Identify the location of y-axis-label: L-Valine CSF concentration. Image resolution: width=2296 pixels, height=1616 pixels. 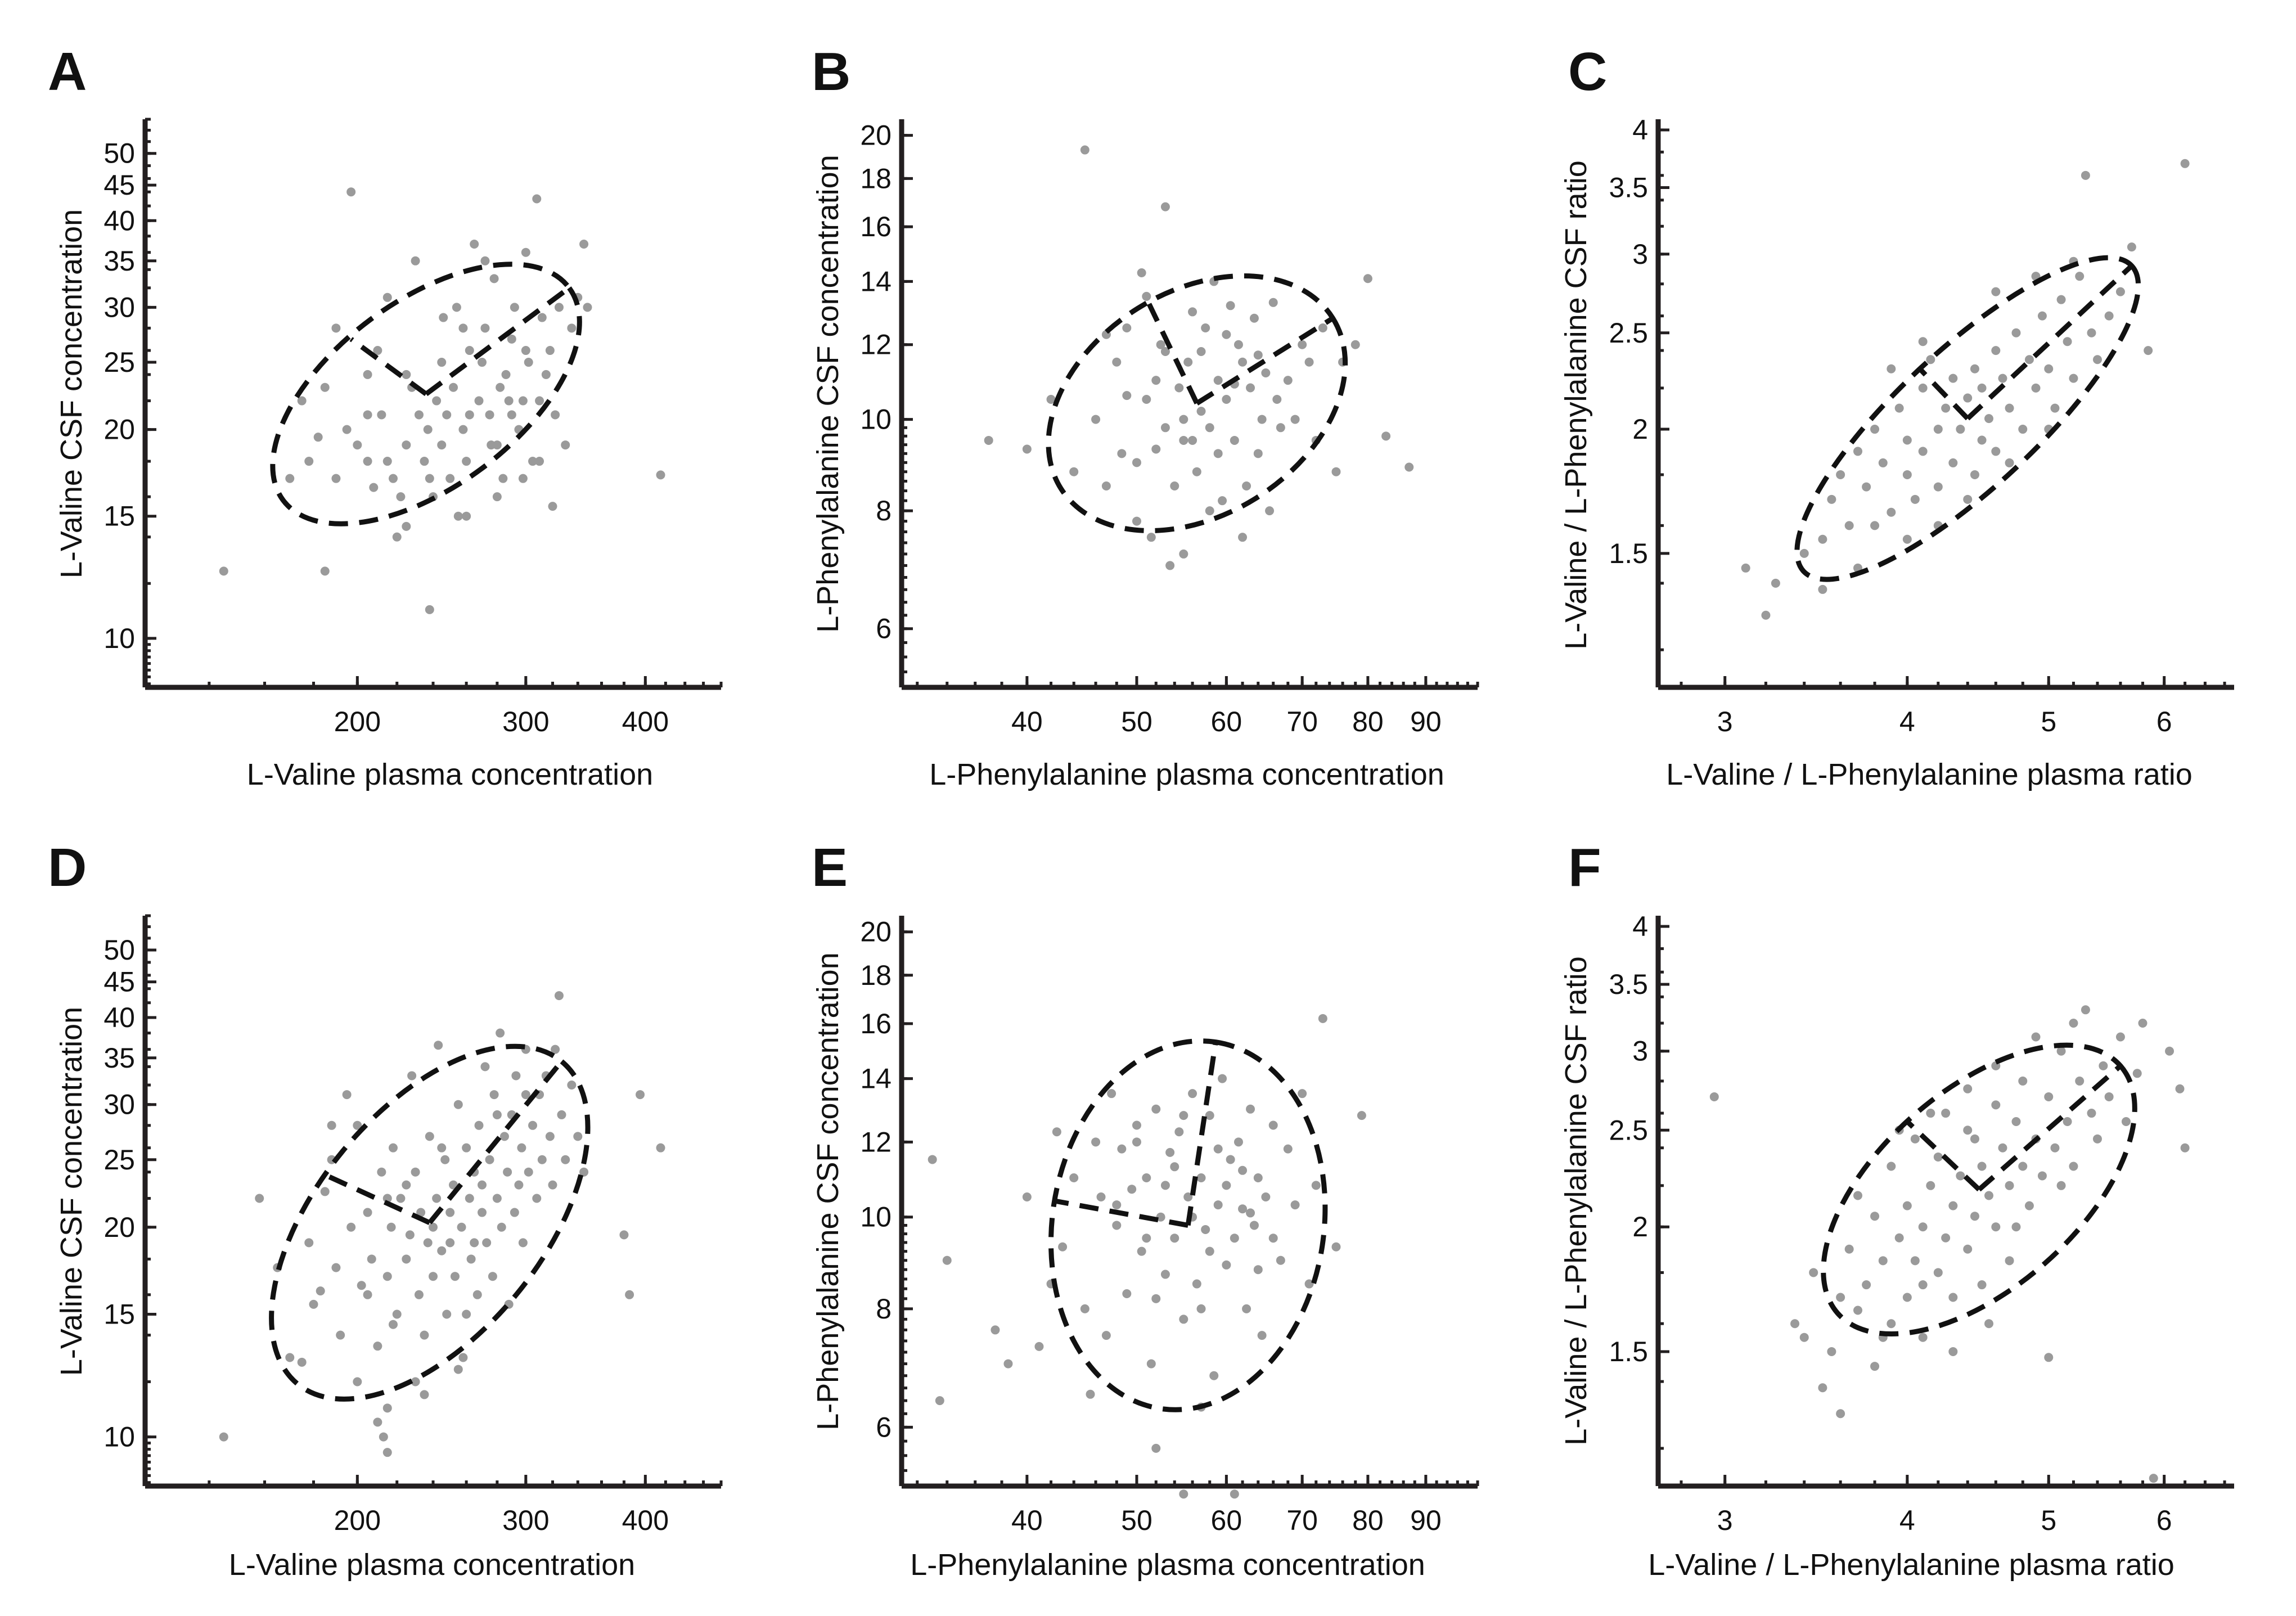
(71, 394).